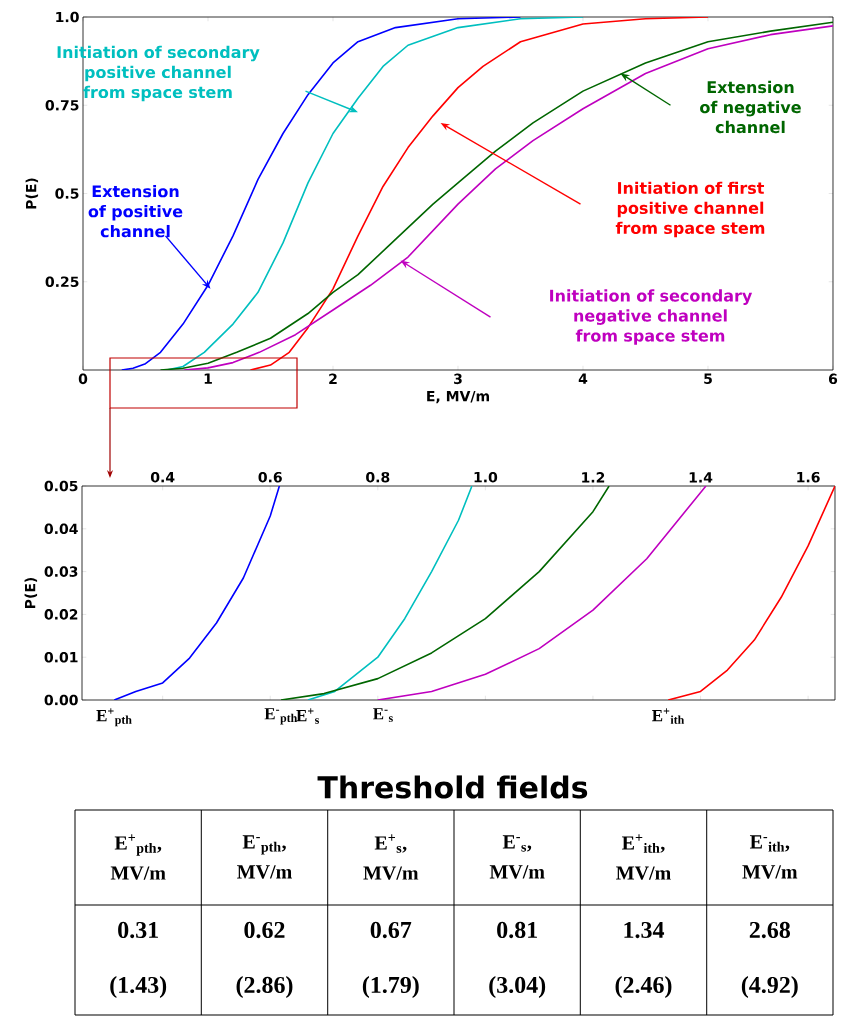 The image size is (845, 1017). Describe the element at coordinates (833, 379) in the screenshot. I see `x-tick-label: 6` at that location.